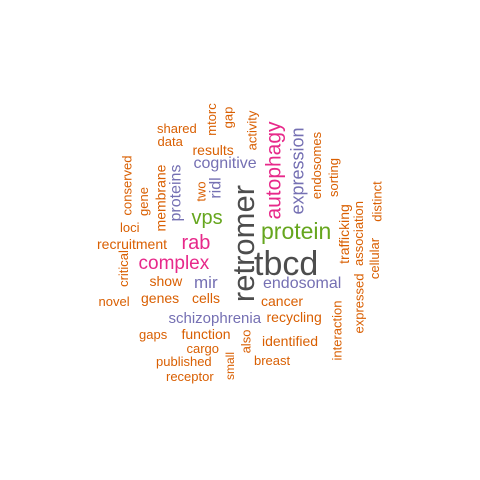 The image size is (480, 480). What do you see at coordinates (184, 361) in the screenshot?
I see `word-published: published` at bounding box center [184, 361].